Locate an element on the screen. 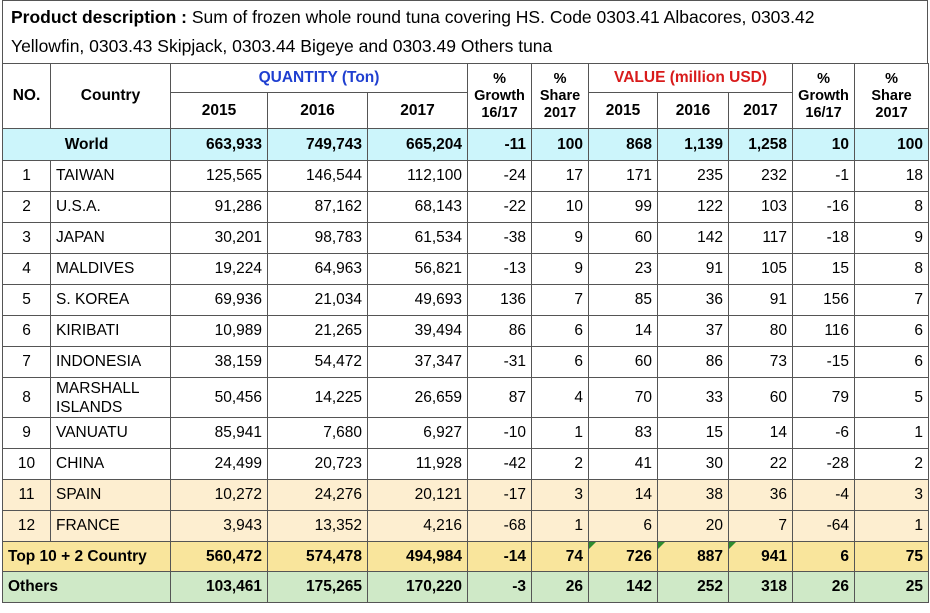  cell-v2017: 60 is located at coordinates (761, 397).